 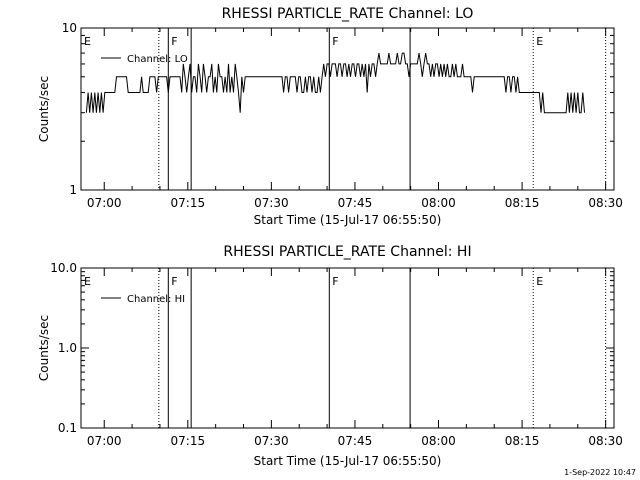 I want to click on chart-title: RHESSI PARTICLE_RATE Channel: HI, so click(x=347, y=252).